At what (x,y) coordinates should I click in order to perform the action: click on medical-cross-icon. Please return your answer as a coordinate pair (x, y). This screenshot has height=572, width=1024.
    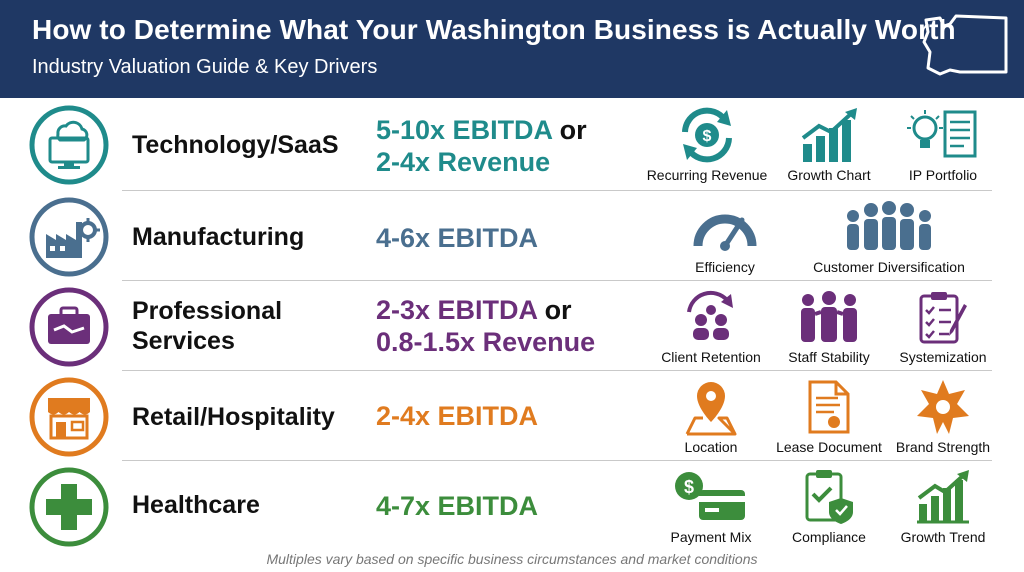
    Looking at the image, I should click on (69, 507).